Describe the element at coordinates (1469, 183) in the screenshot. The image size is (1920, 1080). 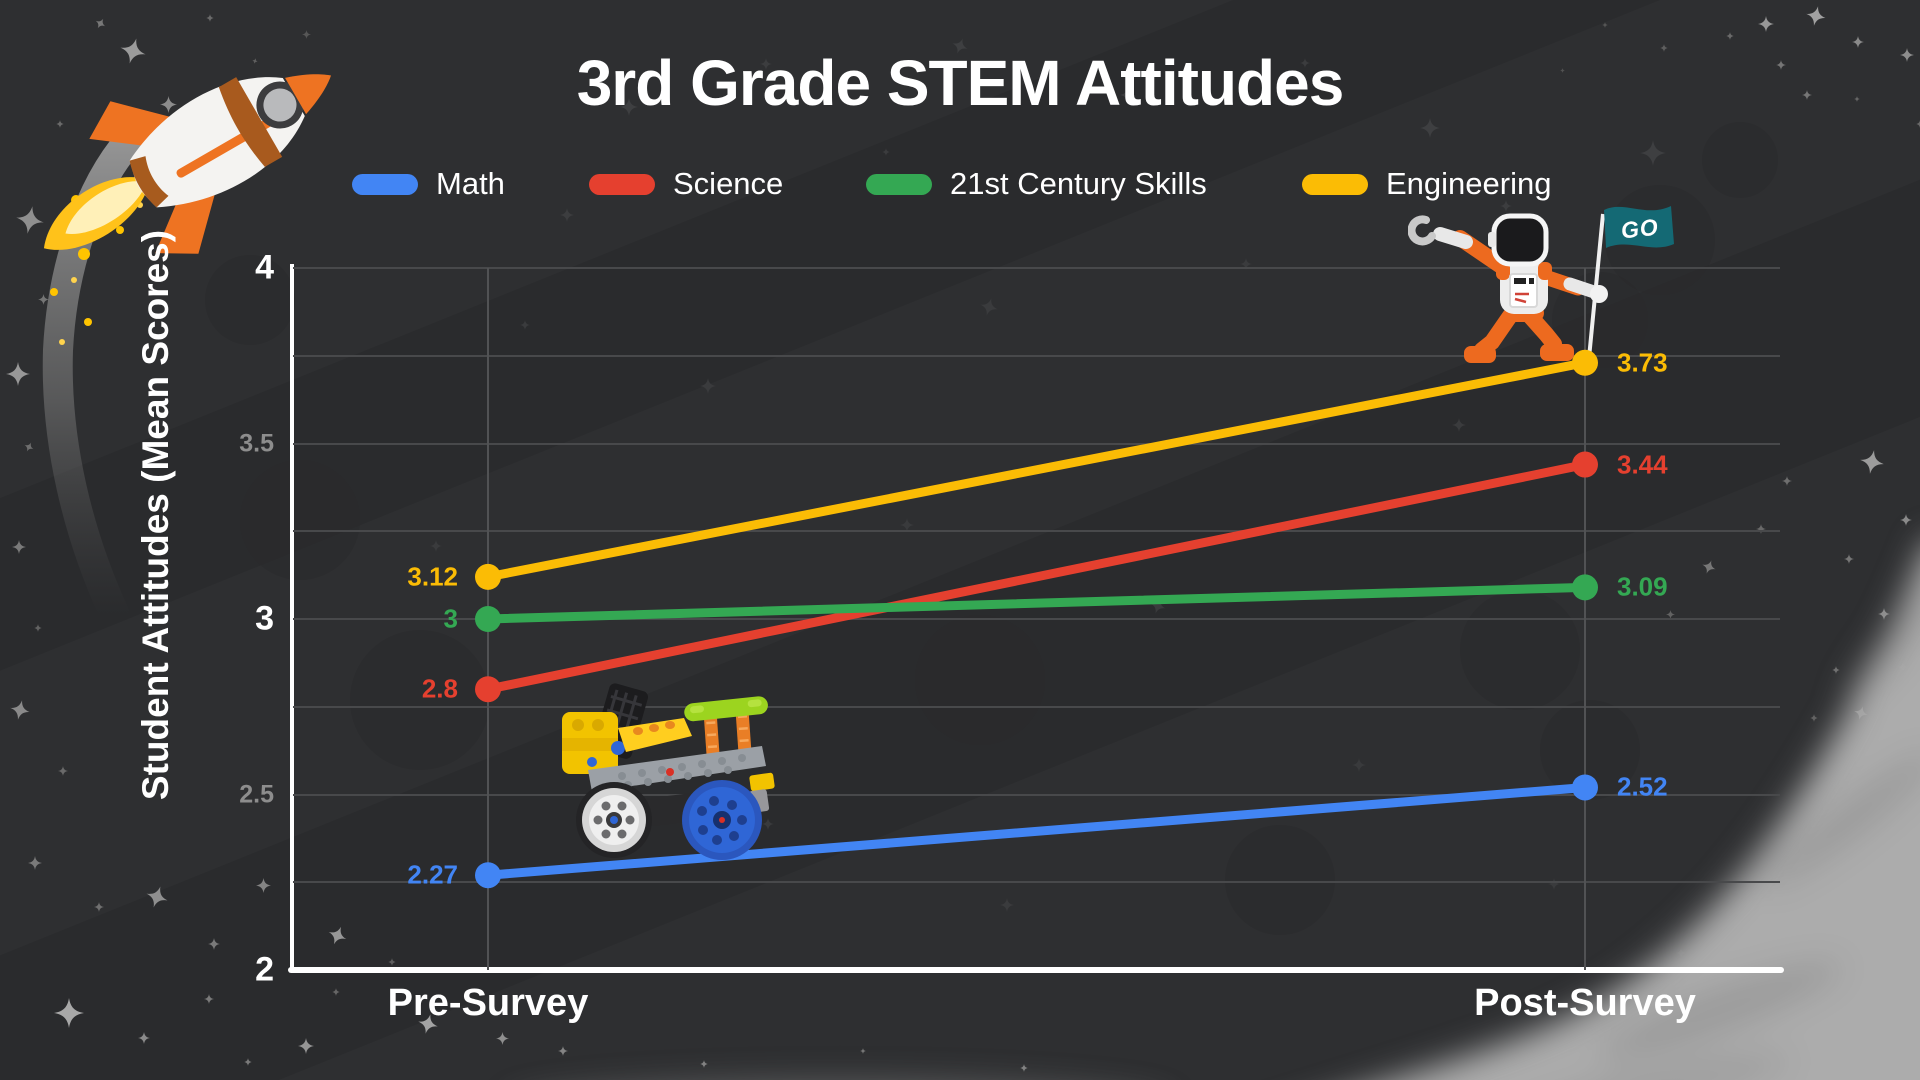
I see `legend-label: Engineering` at that location.